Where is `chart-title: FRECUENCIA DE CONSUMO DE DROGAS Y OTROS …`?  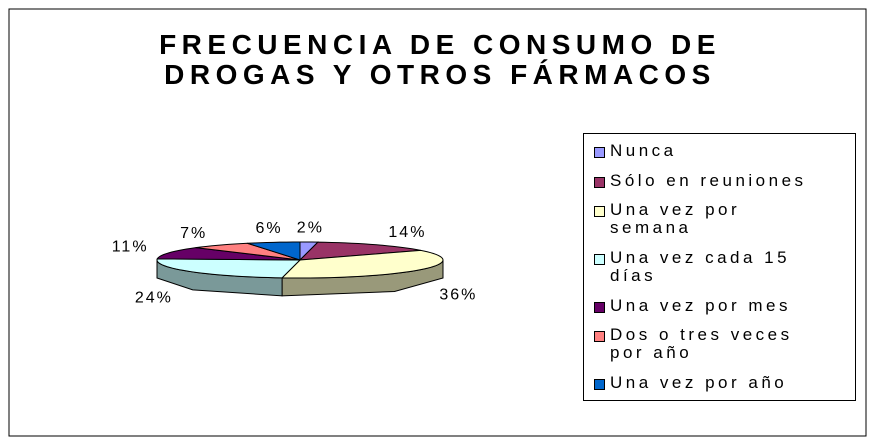 chart-title: FRECUENCIA DE CONSUMO DE DROGAS Y OTROS … is located at coordinates (440, 59).